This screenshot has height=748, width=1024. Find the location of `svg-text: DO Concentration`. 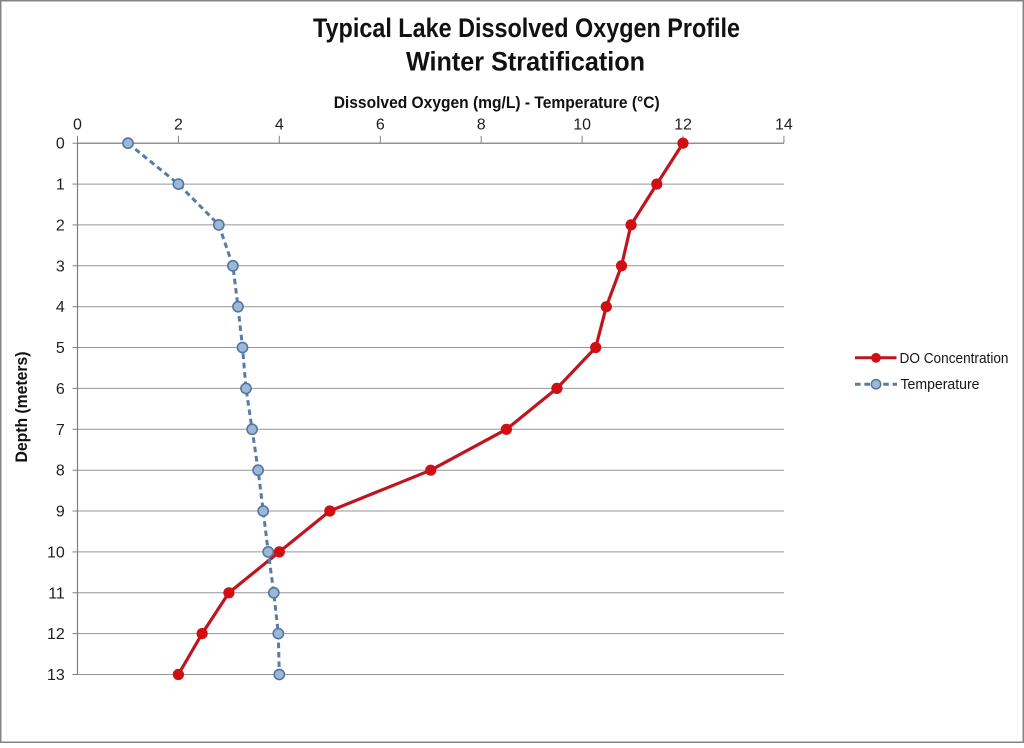

svg-text: DO Concentration is located at coordinates (954, 358).